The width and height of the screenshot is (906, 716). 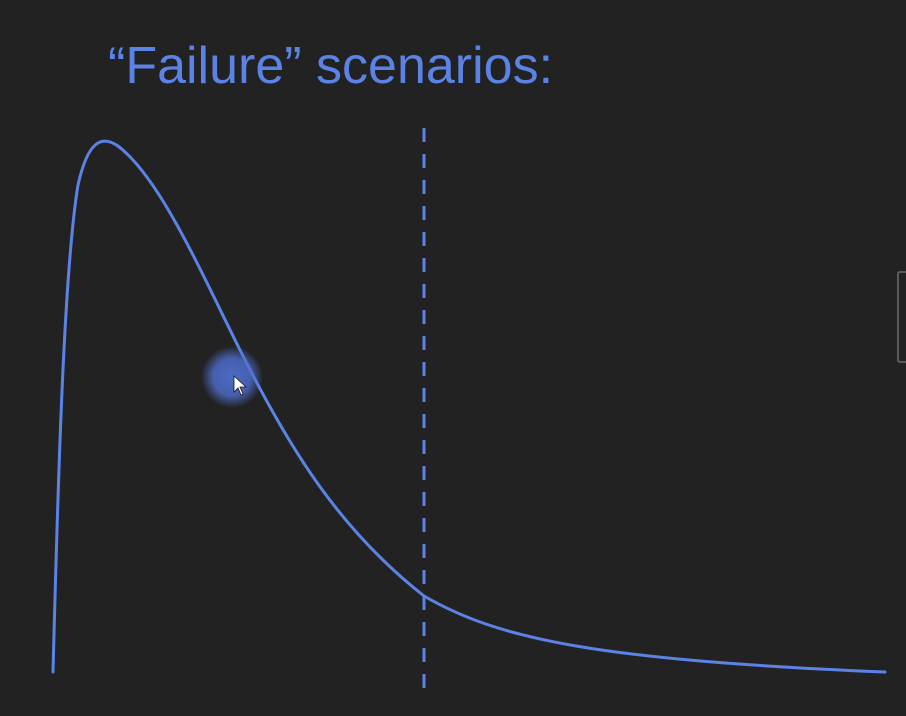 What do you see at coordinates (232, 377) in the screenshot?
I see `cursor-highlight-icon` at bounding box center [232, 377].